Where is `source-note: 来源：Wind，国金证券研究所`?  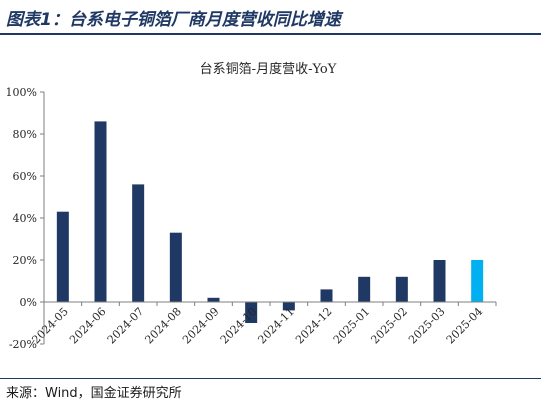 source-note: 来源：Wind，国金证券研究所 is located at coordinates (94, 393).